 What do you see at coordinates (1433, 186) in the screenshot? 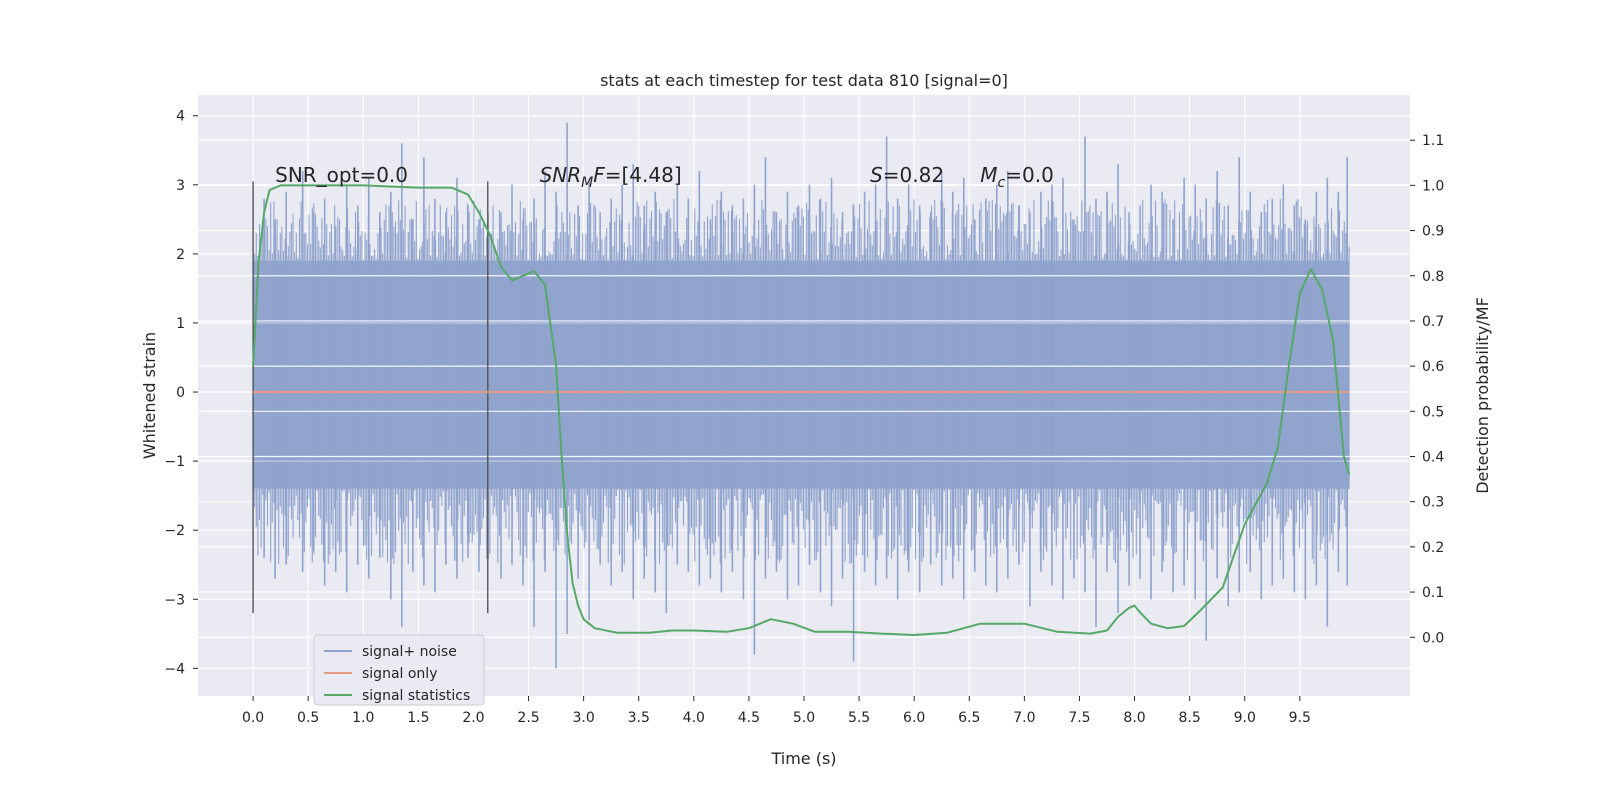
I see `y2-tick-label: 1.0` at bounding box center [1433, 186].